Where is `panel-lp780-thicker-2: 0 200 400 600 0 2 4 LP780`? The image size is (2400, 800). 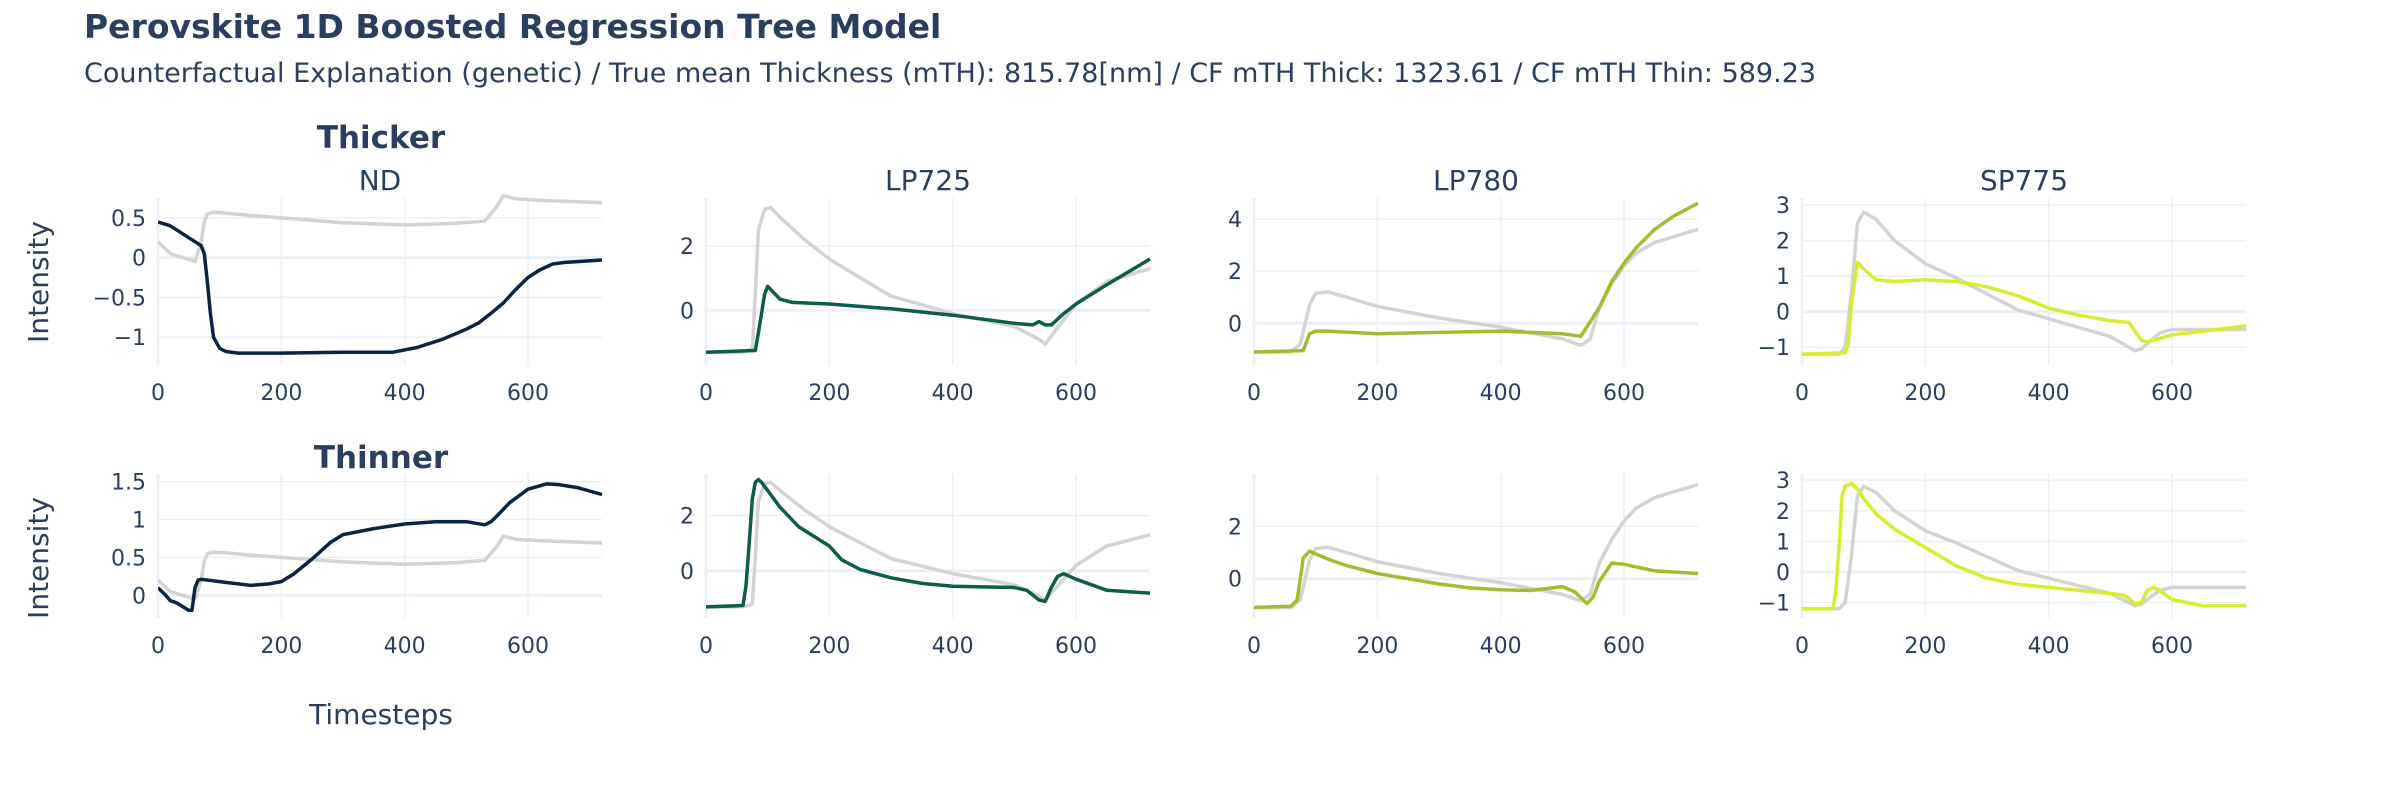
panel-lp780-thicker-2: 0 200 400 600 0 2 4 LP780 is located at coordinates (1463, 285).